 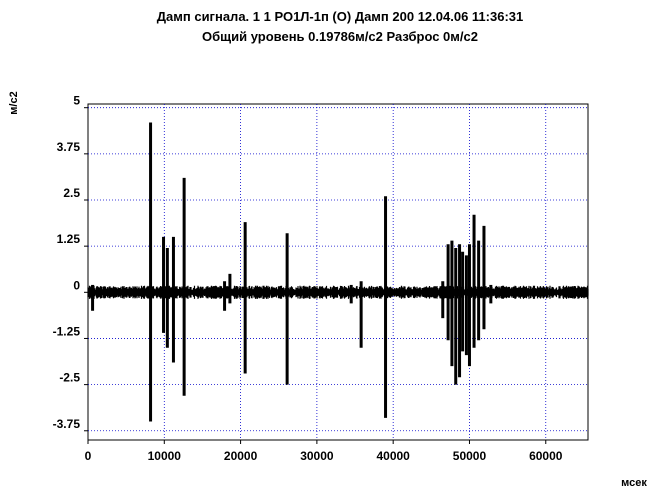 I want to click on x-tick-label: 60000, so click(x=546, y=456).